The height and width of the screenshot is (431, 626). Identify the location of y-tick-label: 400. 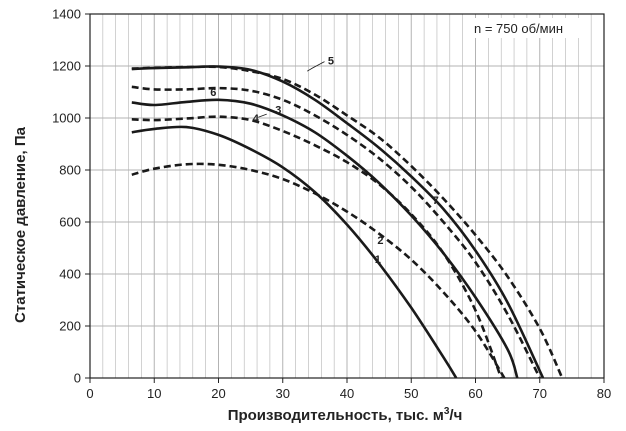
(70, 274).